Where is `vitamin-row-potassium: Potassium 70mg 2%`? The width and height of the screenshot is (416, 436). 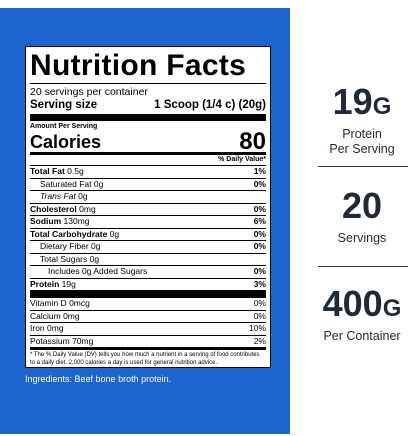 vitamin-row-potassium: Potassium 70mg 2% is located at coordinates (148, 340).